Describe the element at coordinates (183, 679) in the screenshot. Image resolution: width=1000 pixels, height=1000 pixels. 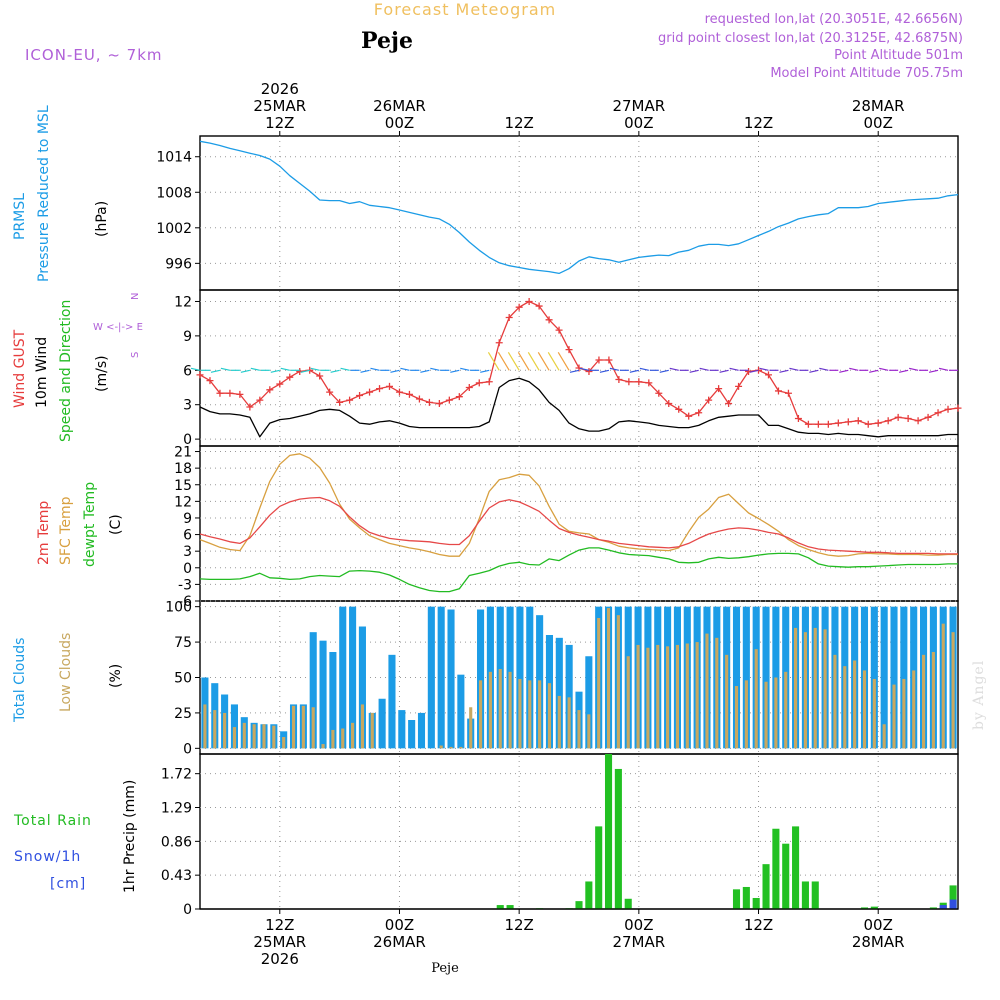
I see `clouds-tick-label: 50` at that location.